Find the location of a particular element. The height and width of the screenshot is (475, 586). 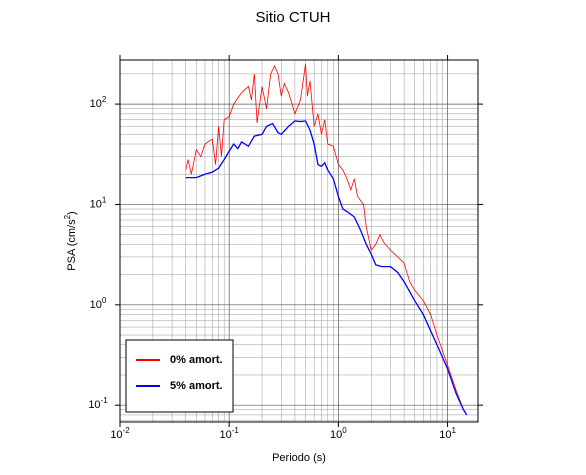

legend-label: 5% amort. is located at coordinates (196, 386).